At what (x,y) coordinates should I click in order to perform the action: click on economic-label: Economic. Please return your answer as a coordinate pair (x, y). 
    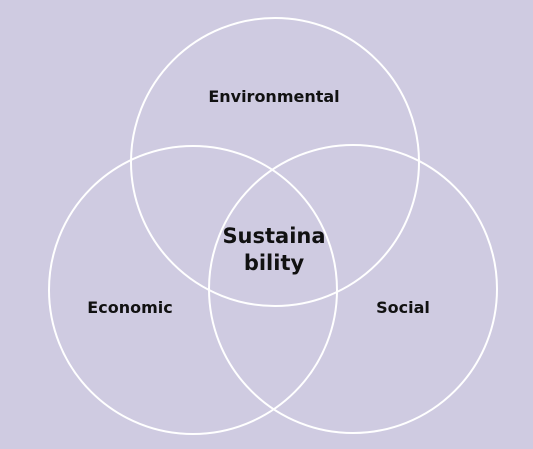
    Looking at the image, I should click on (129, 307).